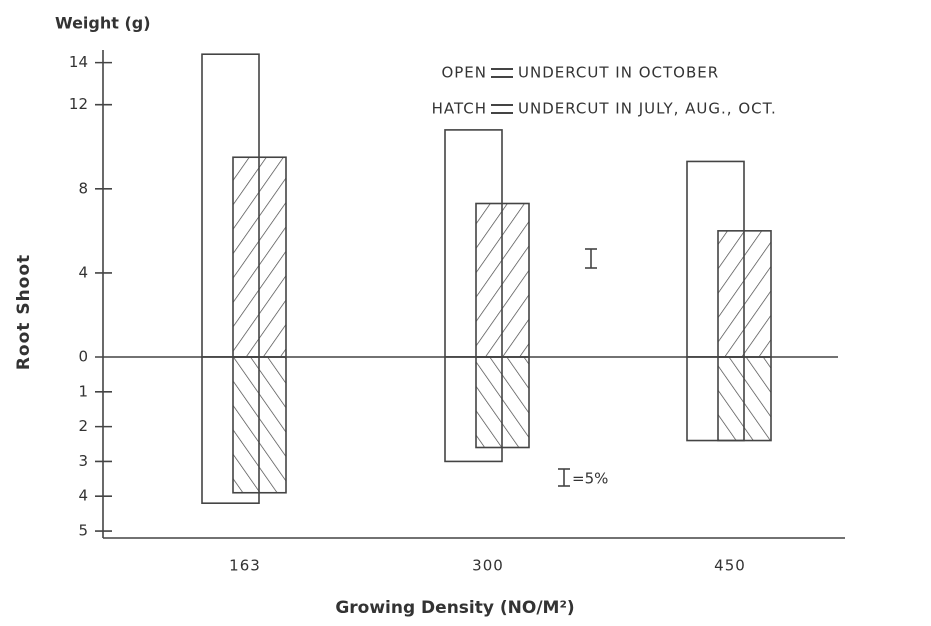 Image resolution: width=931 pixels, height=626 pixels. What do you see at coordinates (78, 62) in the screenshot?
I see `y-tick-label: 14` at bounding box center [78, 62].